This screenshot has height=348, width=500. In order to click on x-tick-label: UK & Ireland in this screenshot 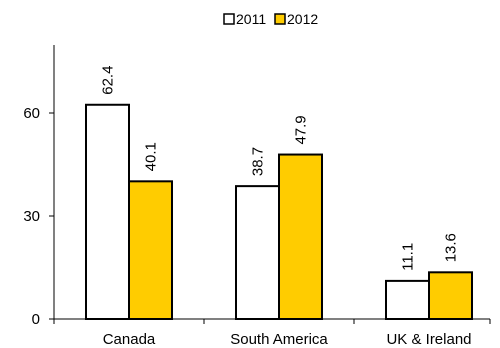, I will do `click(428, 339)`.